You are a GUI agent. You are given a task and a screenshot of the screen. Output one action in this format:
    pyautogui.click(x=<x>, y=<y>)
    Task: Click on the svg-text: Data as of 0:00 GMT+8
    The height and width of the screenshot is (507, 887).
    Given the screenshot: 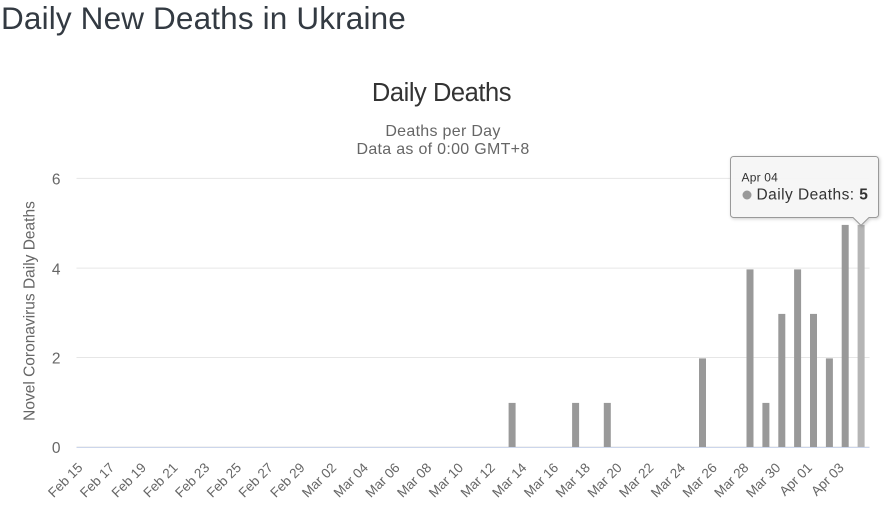 What is the action you would take?
    pyautogui.click(x=442, y=149)
    